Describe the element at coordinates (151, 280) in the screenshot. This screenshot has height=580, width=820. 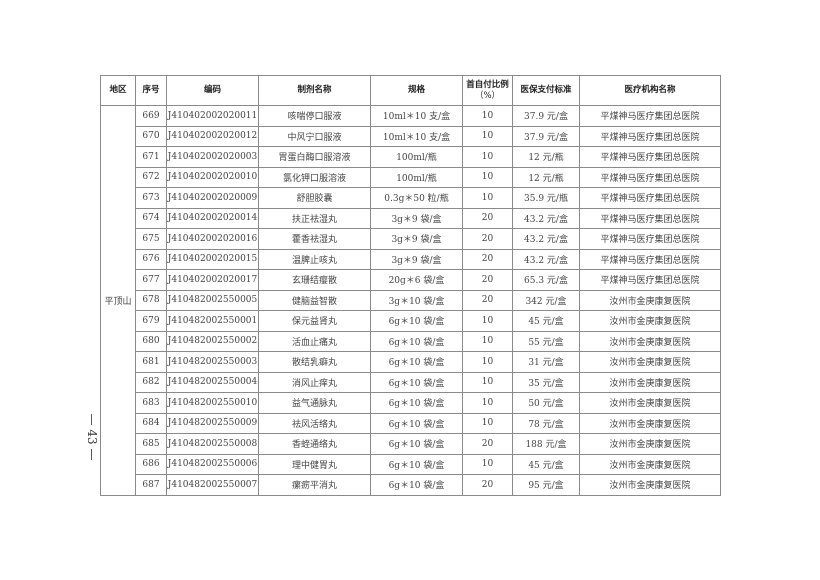
I see `cell-serial: 677` at that location.